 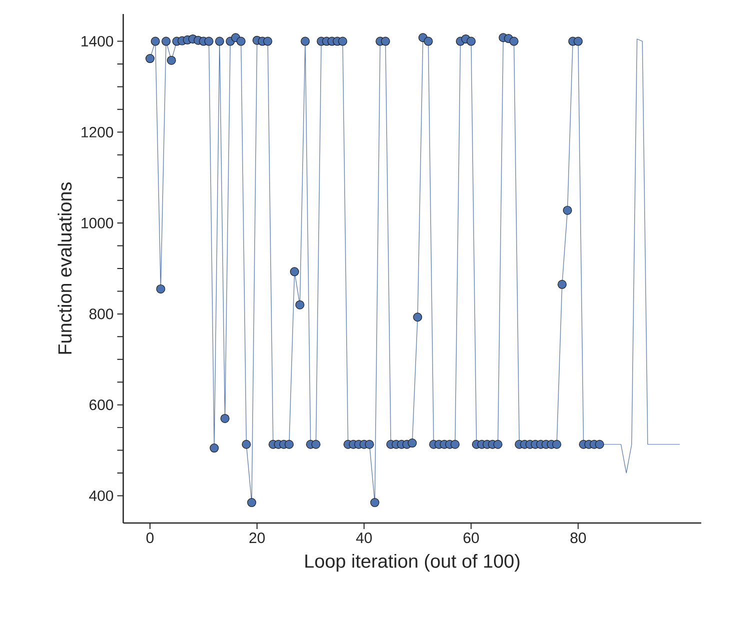 What do you see at coordinates (412, 563) in the screenshot?
I see `x-axis-title: Loop iteration (out of 100)` at bounding box center [412, 563].